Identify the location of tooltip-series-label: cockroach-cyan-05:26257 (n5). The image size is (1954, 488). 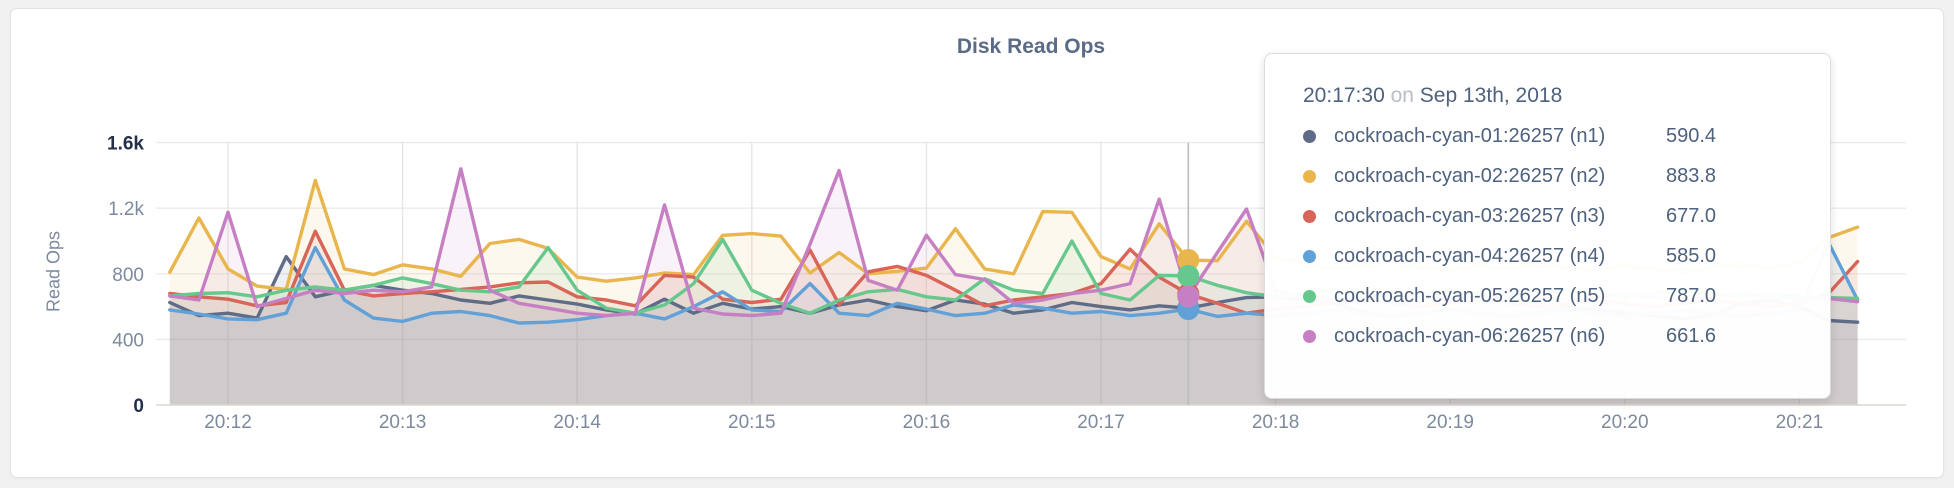
(1470, 295).